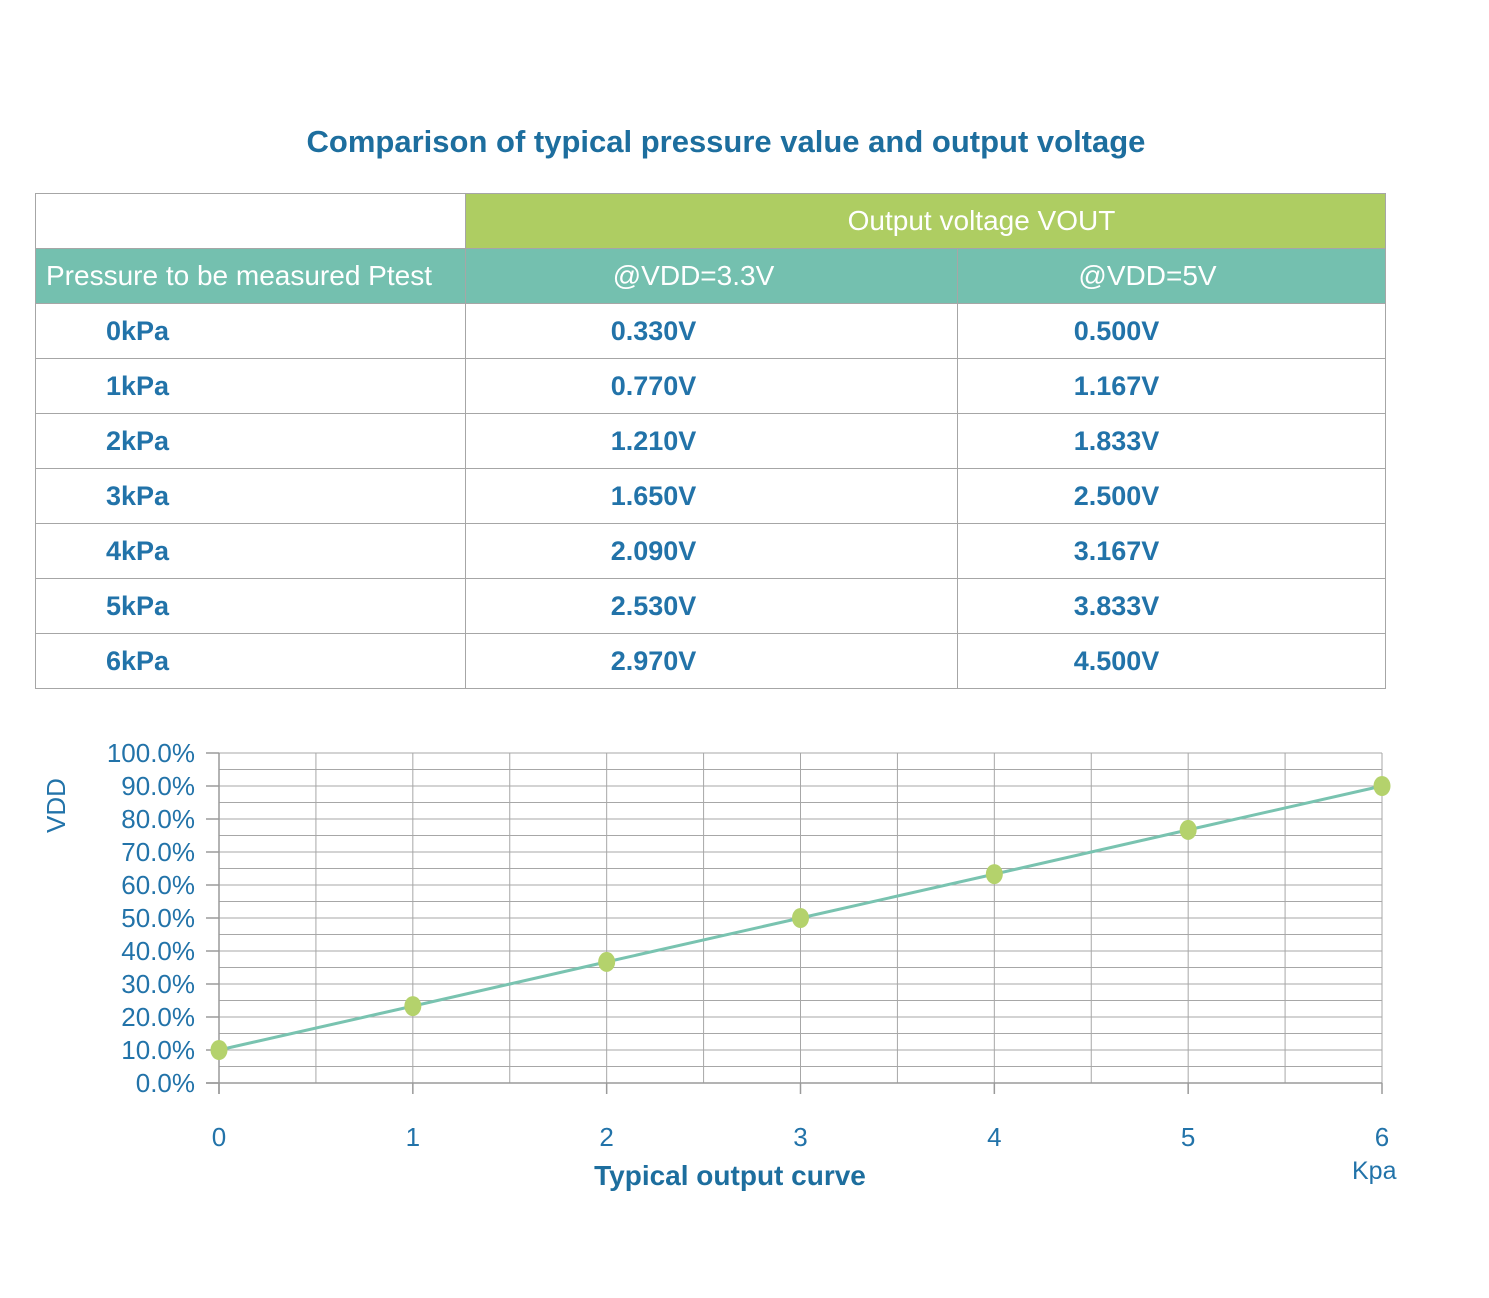 The width and height of the screenshot is (1489, 1298). I want to click on table-row-pressure: 1kPa, so click(251, 386).